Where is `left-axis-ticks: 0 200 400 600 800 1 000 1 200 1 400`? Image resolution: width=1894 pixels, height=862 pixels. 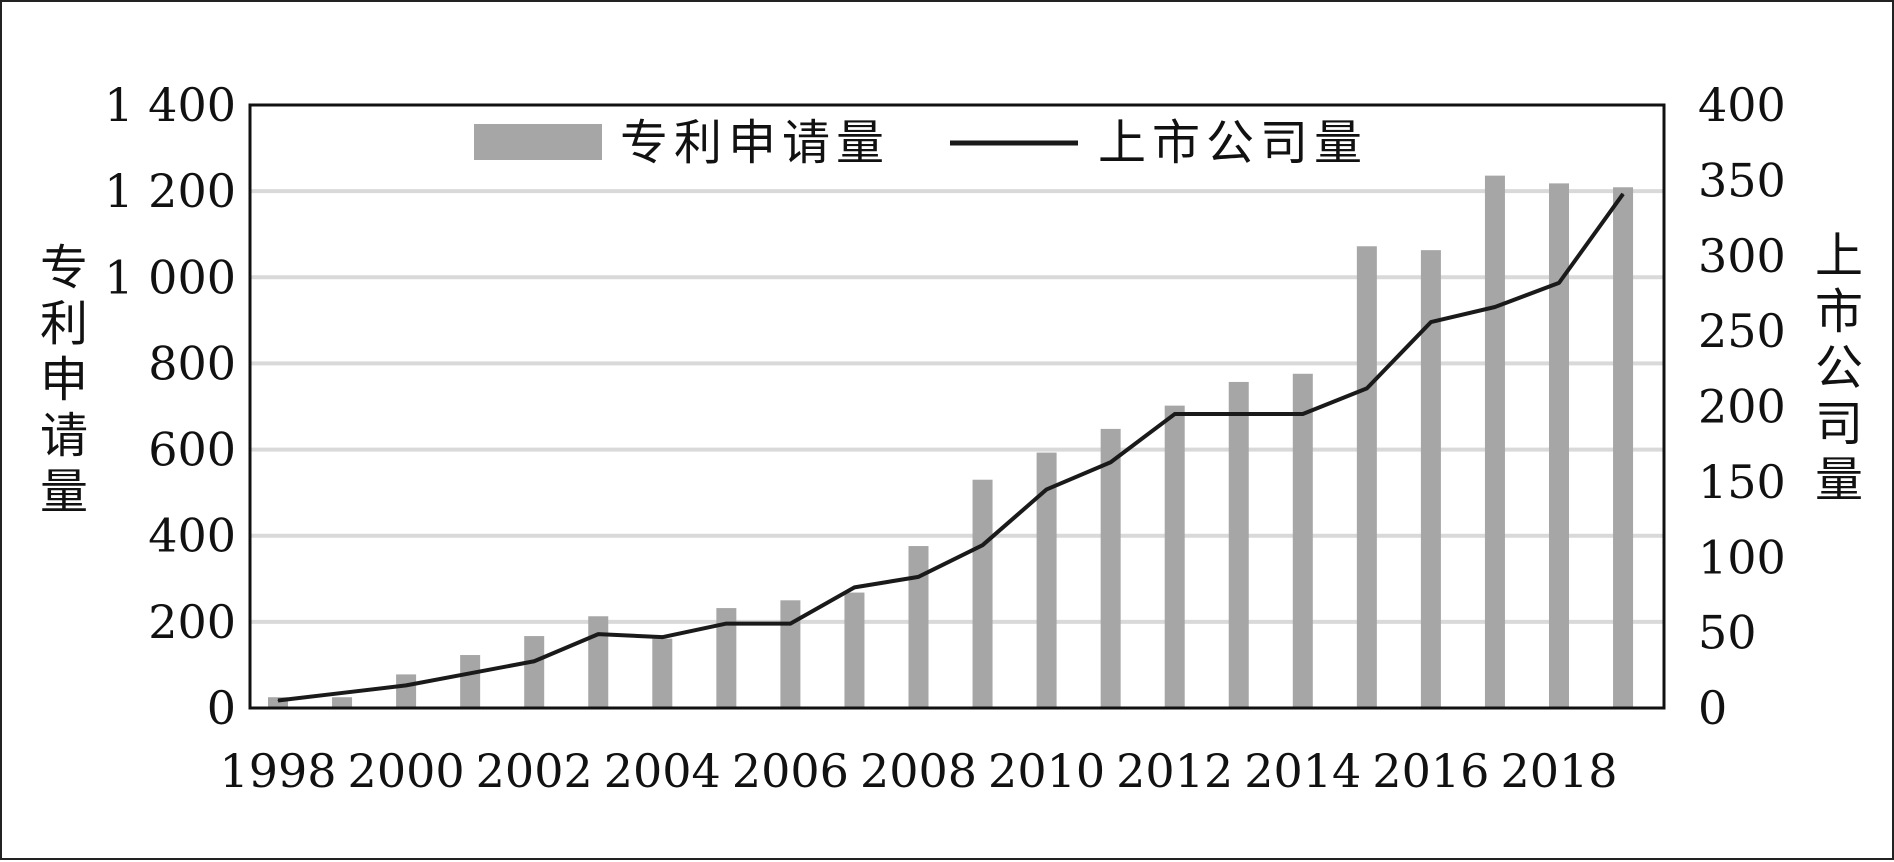 left-axis-ticks: 0 200 400 600 800 1 000 1 200 1 400 is located at coordinates (170, 406).